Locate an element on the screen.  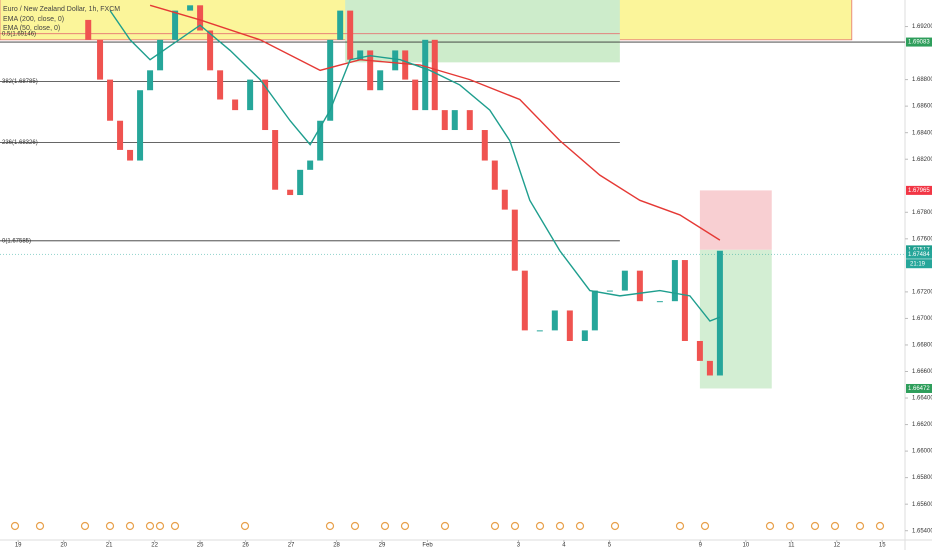
y-tick-label: 1.68200 is located at coordinates (922, 160).